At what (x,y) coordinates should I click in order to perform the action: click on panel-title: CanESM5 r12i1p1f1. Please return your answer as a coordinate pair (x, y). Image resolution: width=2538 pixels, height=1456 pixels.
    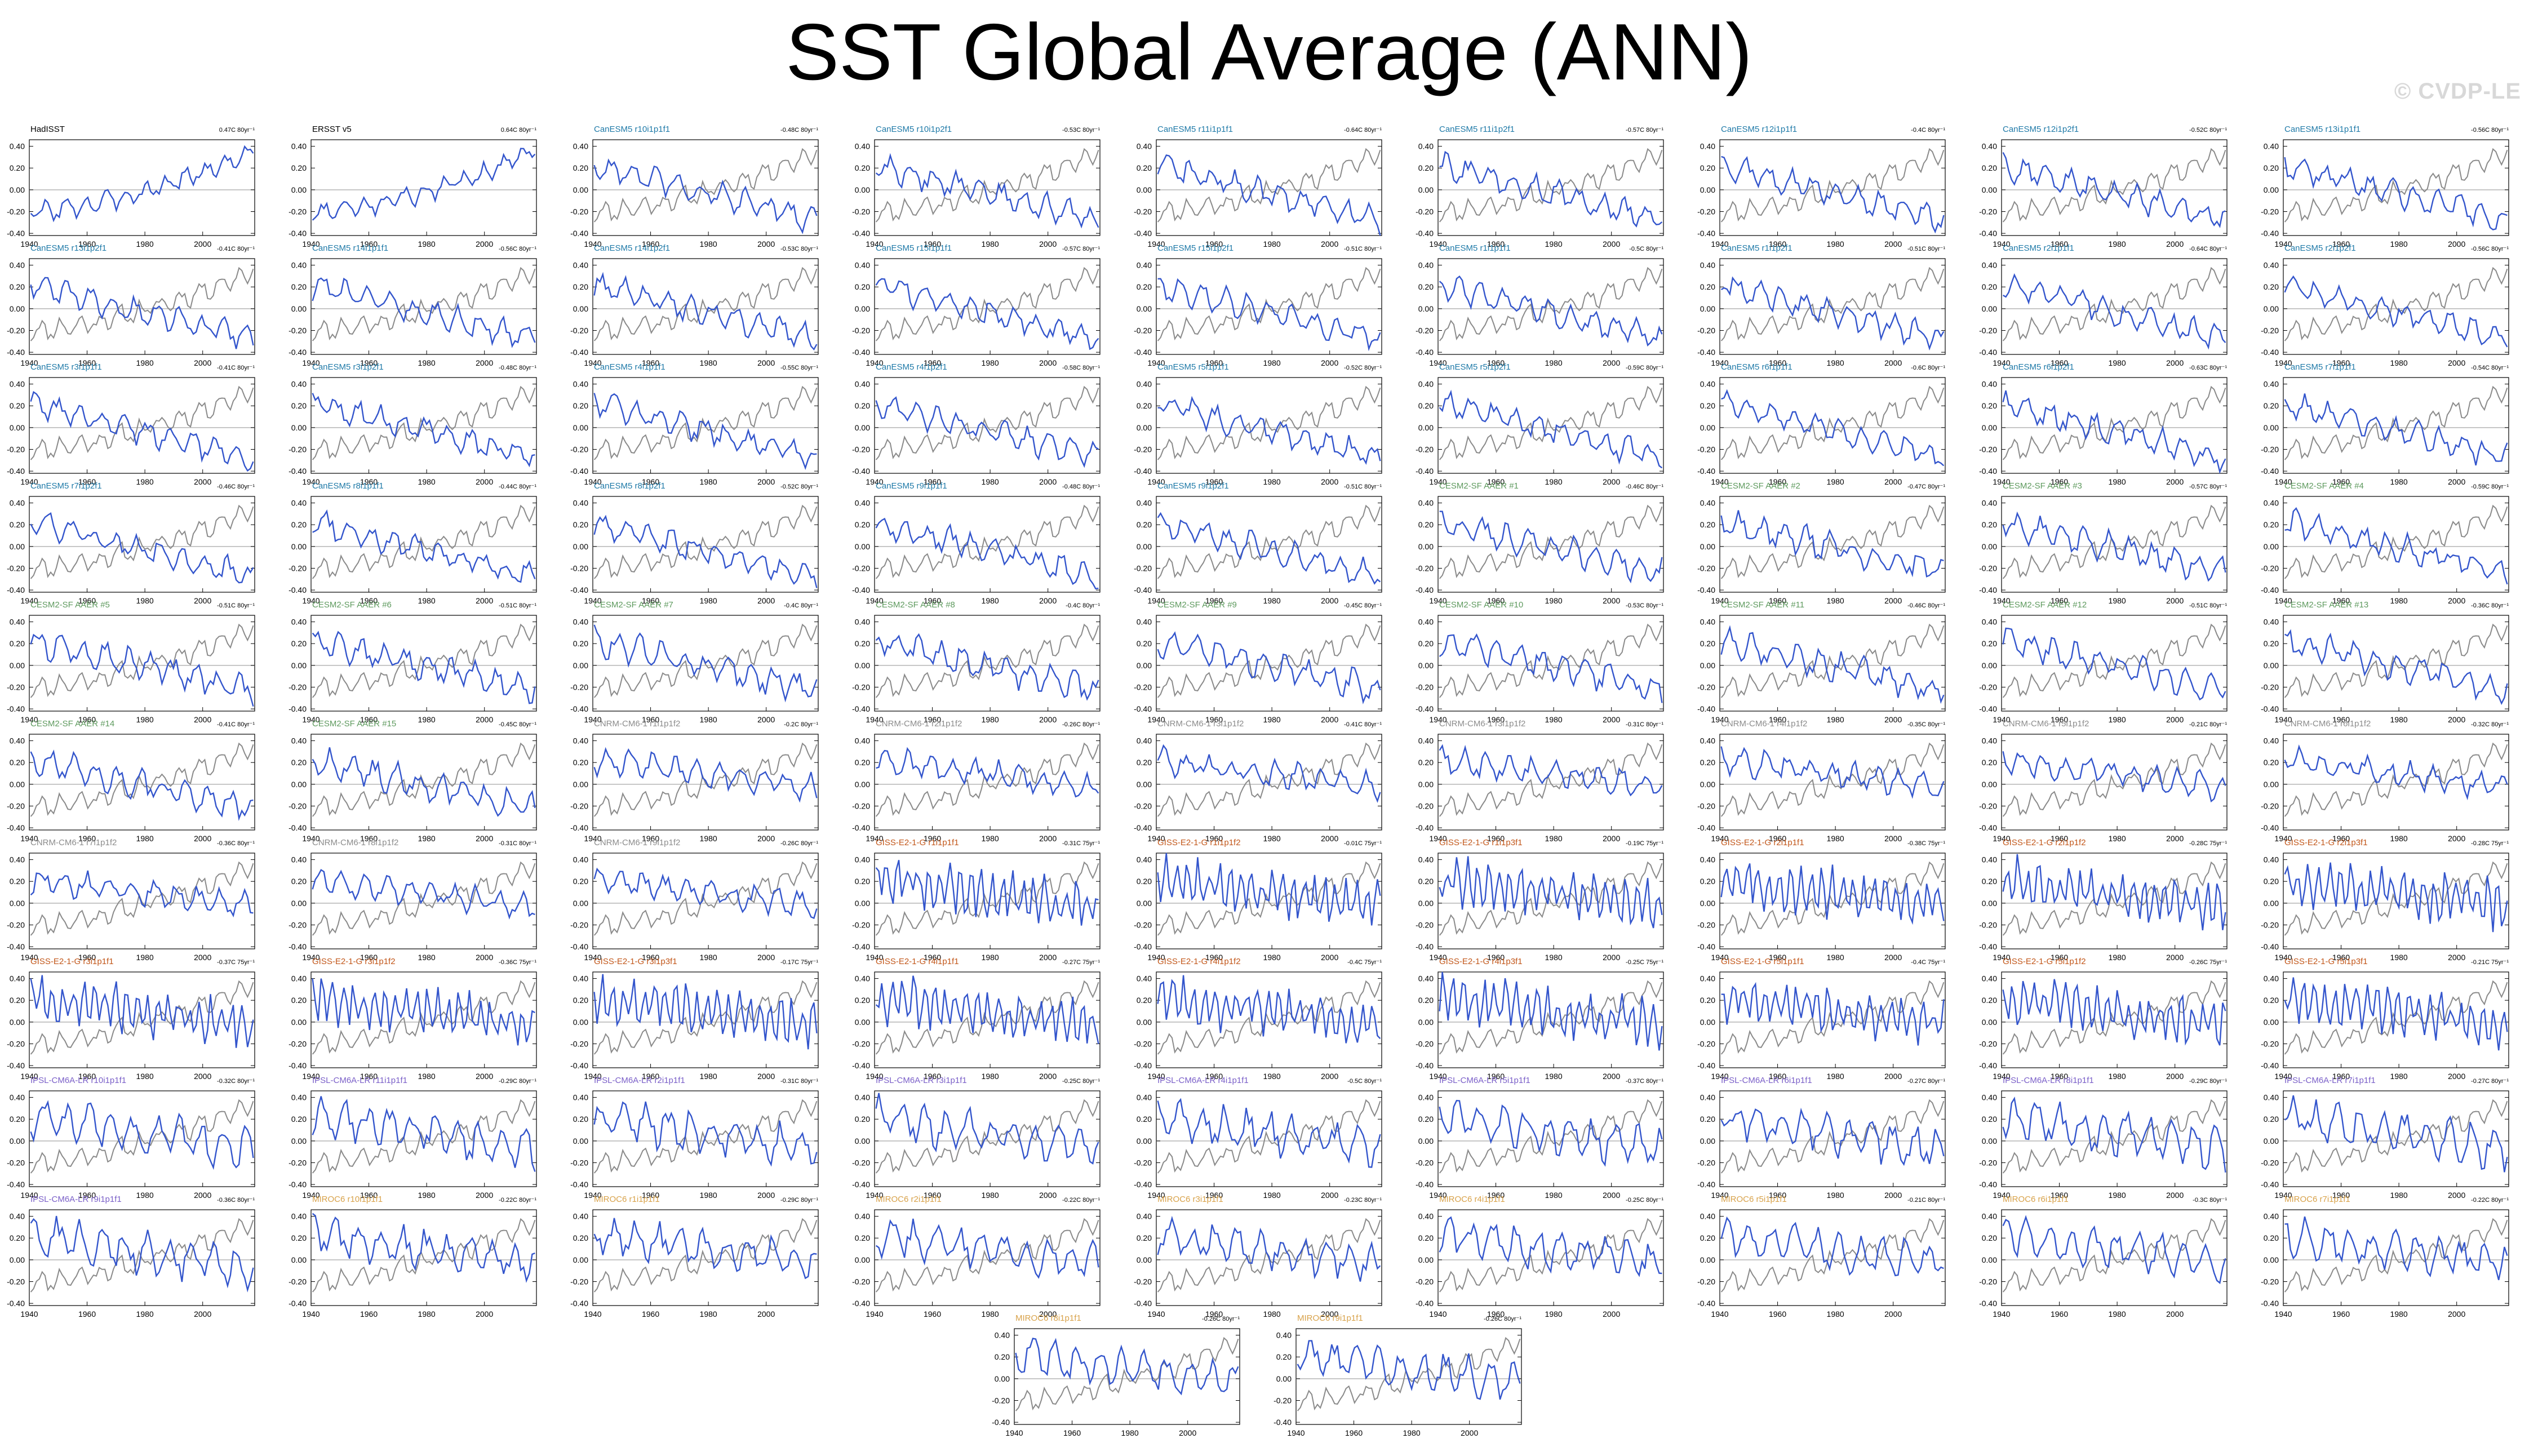
    Looking at the image, I should click on (1759, 129).